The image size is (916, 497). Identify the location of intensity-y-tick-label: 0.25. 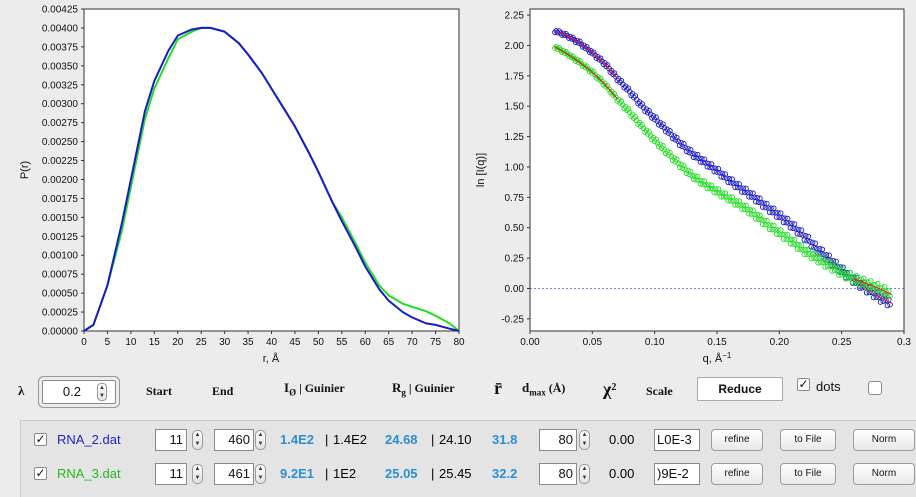
(515, 259).